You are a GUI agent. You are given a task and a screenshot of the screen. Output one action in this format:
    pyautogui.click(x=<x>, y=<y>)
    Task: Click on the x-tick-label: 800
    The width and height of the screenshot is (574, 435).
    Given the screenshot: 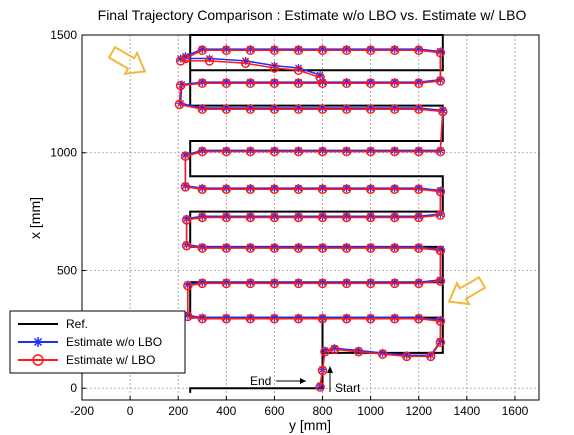 What is the action you would take?
    pyautogui.click(x=323, y=411)
    